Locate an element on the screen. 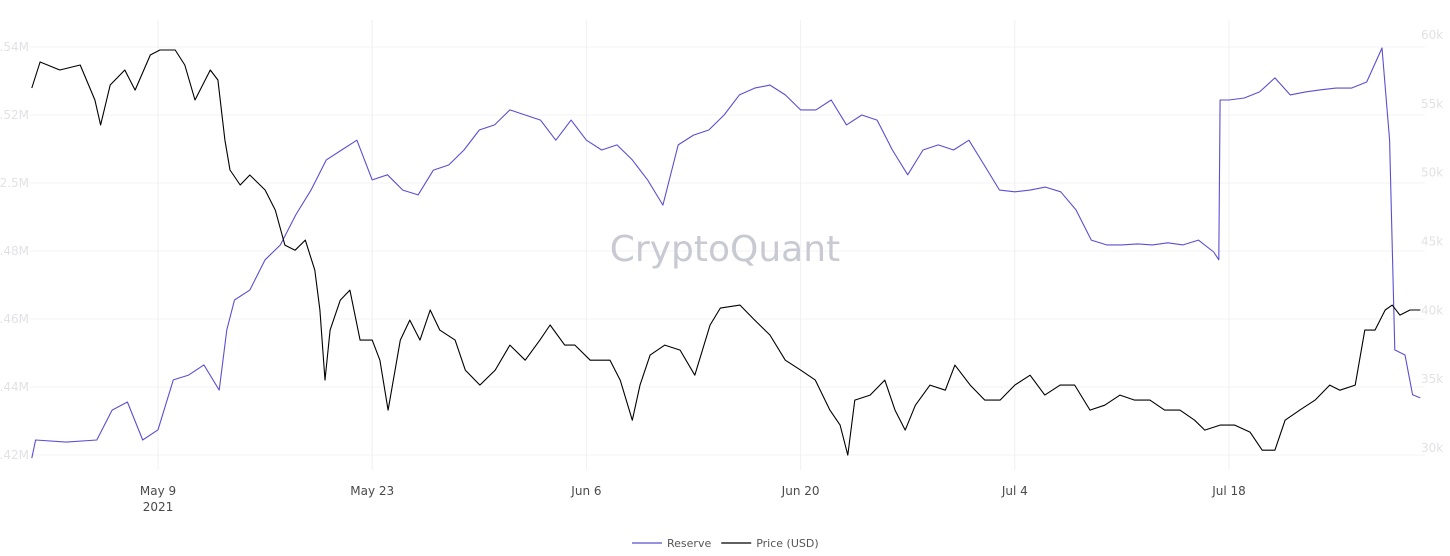 The image size is (1450, 556). y-left-tick-label: 2.48M is located at coordinates (14, 251).